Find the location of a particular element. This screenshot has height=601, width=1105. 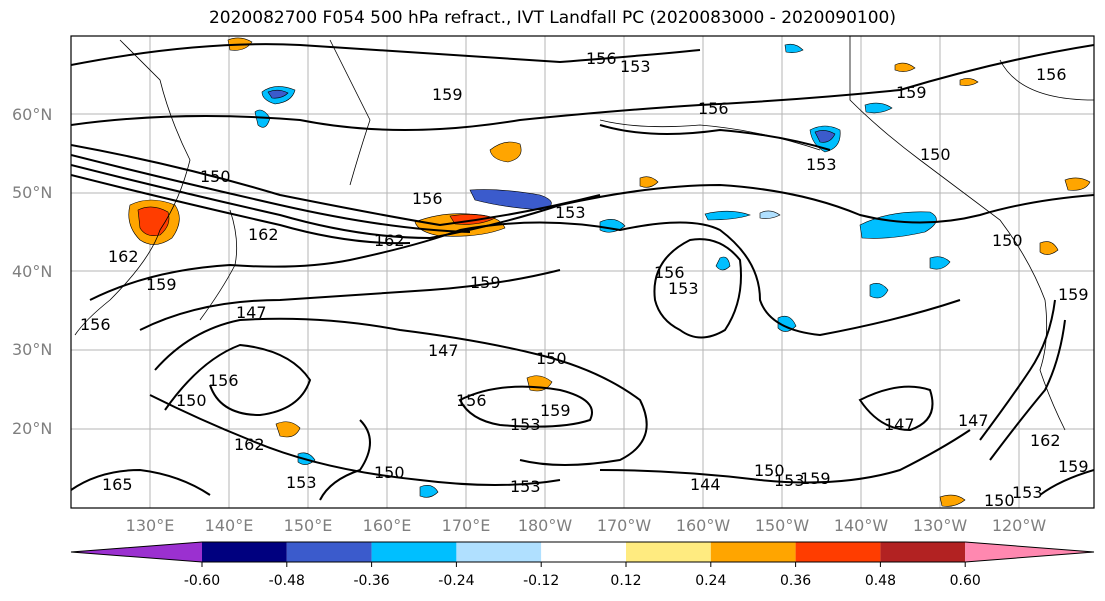

lon-tick-label: 140°E is located at coordinates (229, 525).